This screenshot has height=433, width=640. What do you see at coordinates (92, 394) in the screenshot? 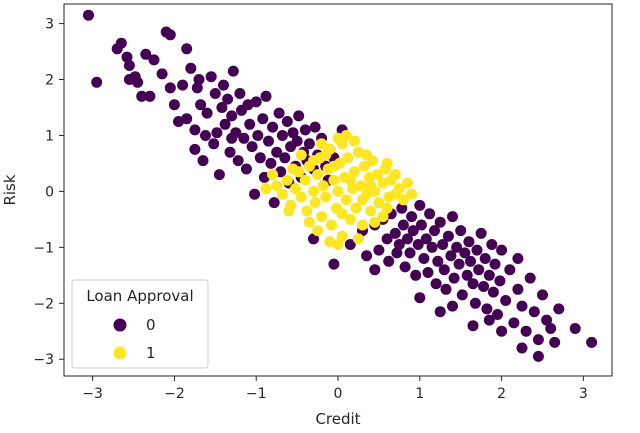
I see `x-tick-label: −3` at bounding box center [92, 394].